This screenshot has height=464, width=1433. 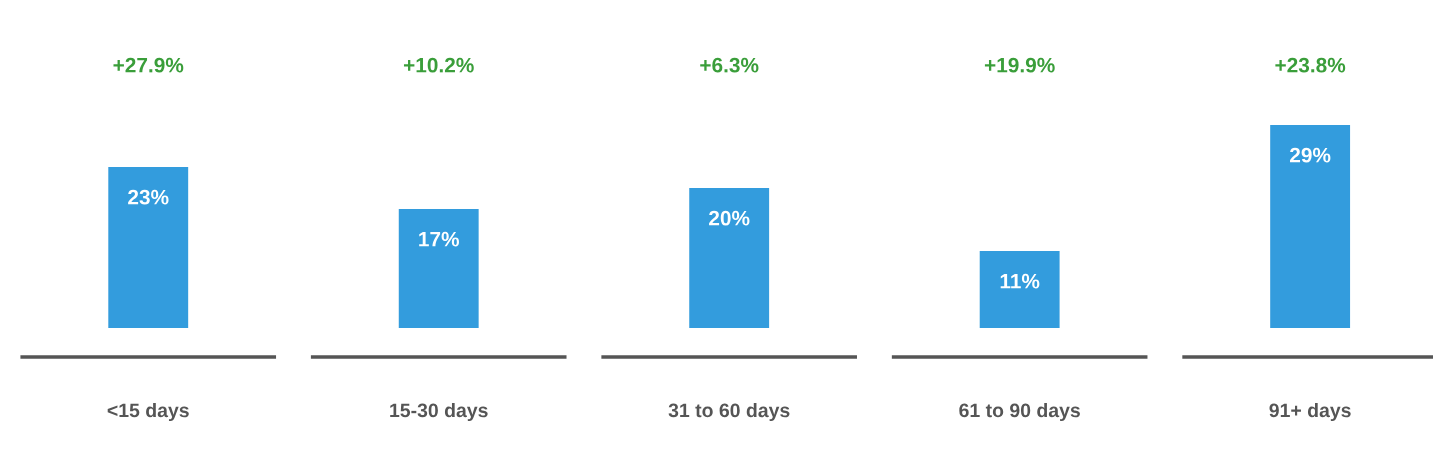 I want to click on text: +10.2%, so click(x=438, y=65).